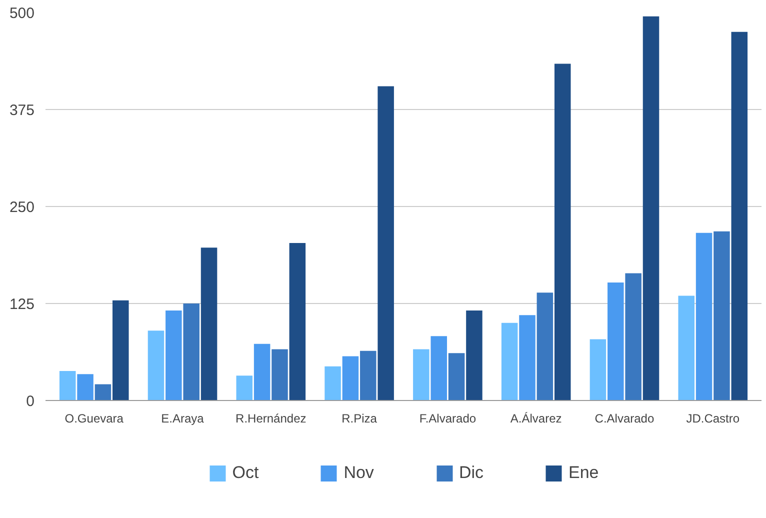  Describe the element at coordinates (94, 419) in the screenshot. I see `x-tick-label: O.Guevara` at that location.